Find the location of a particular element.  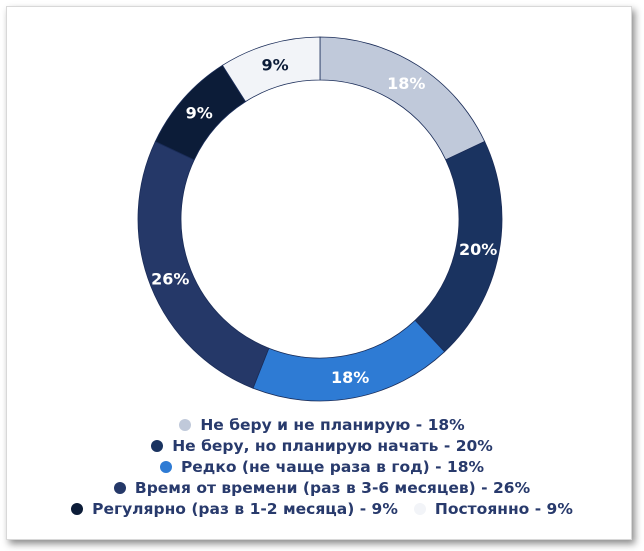

data-label: 26% is located at coordinates (170, 278).